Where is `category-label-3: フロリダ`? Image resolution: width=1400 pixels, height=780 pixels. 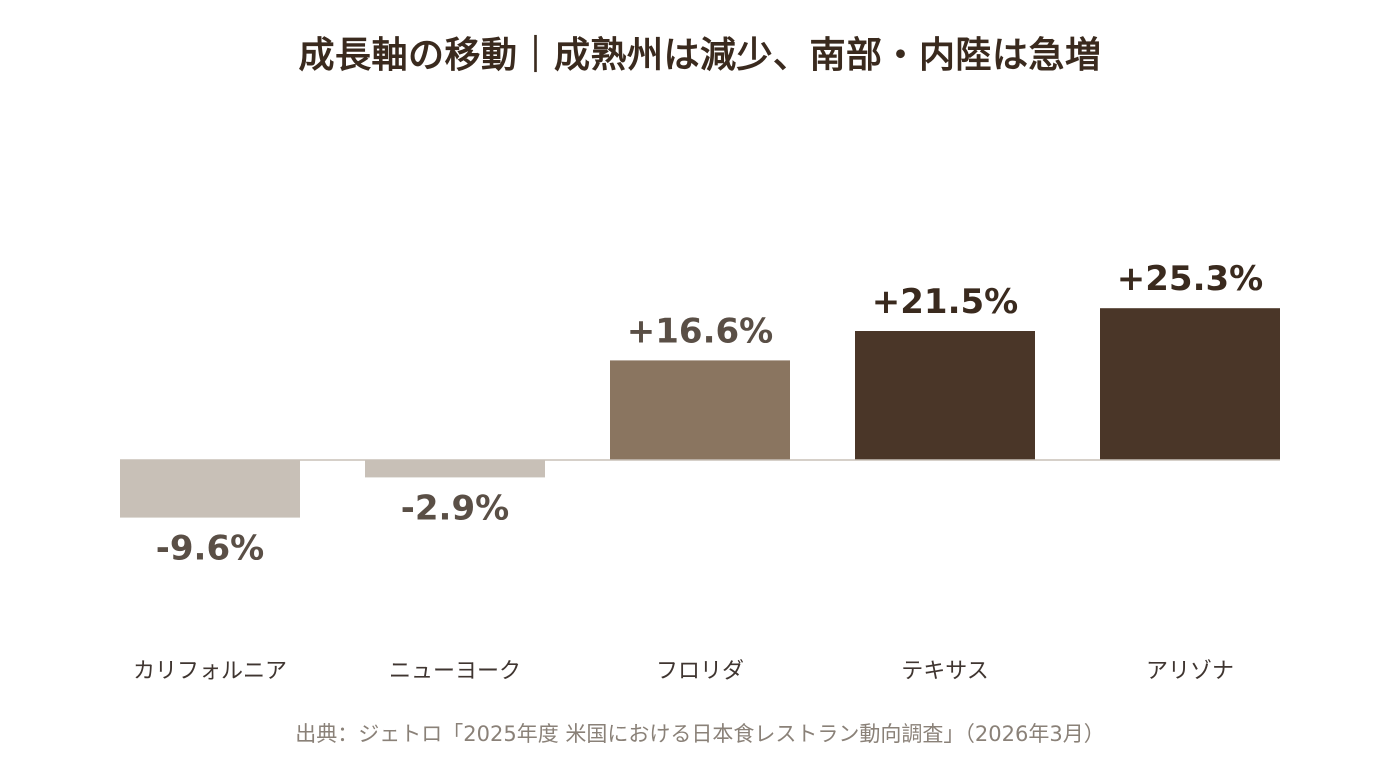
category-label-3: フロリダ is located at coordinates (700, 671).